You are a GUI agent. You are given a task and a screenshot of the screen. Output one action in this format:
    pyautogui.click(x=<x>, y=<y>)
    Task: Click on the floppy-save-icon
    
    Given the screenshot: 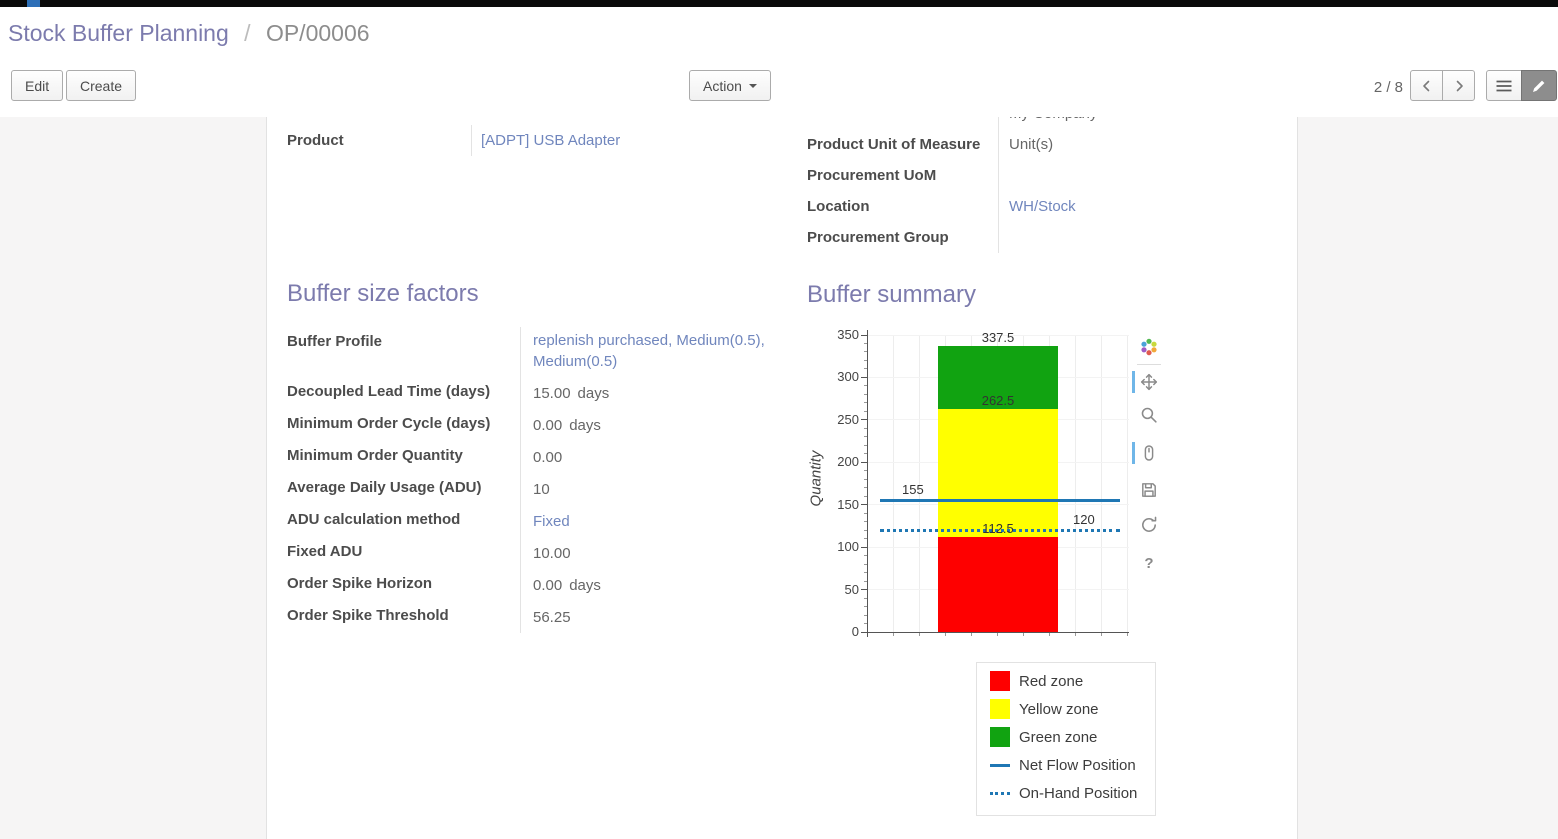 What is the action you would take?
    pyautogui.click(x=1149, y=490)
    